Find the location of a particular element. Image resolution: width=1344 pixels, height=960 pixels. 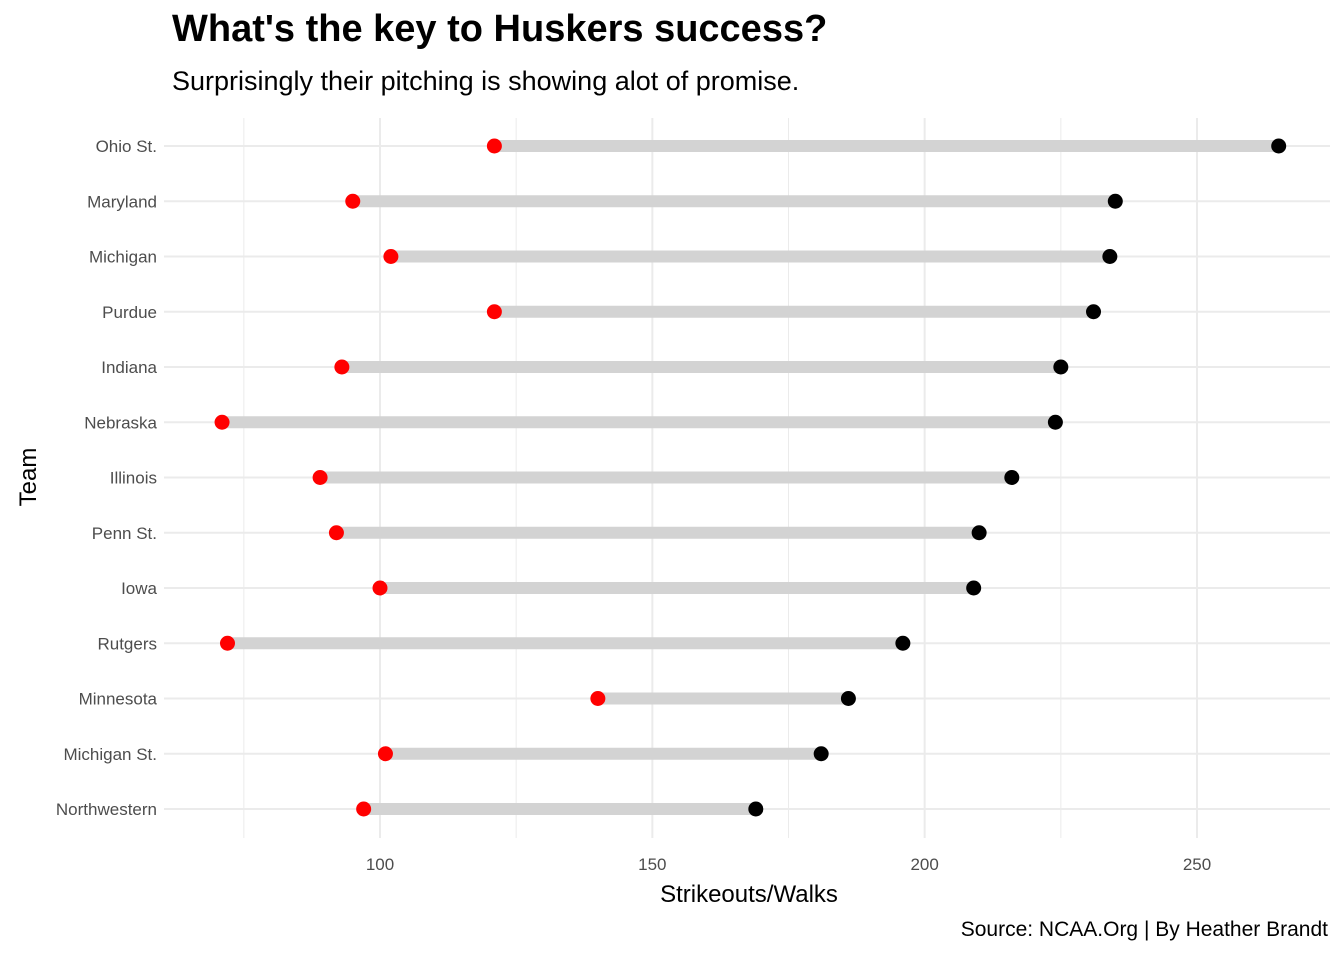

y-tick-label: Ohio St. is located at coordinates (126, 146).